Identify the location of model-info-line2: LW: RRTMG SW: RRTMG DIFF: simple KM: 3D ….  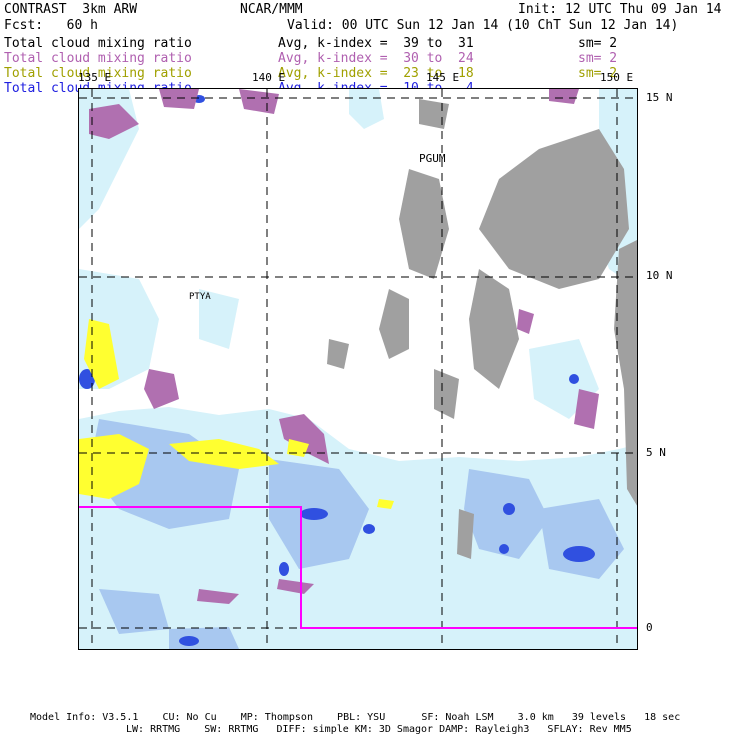
(379, 729).